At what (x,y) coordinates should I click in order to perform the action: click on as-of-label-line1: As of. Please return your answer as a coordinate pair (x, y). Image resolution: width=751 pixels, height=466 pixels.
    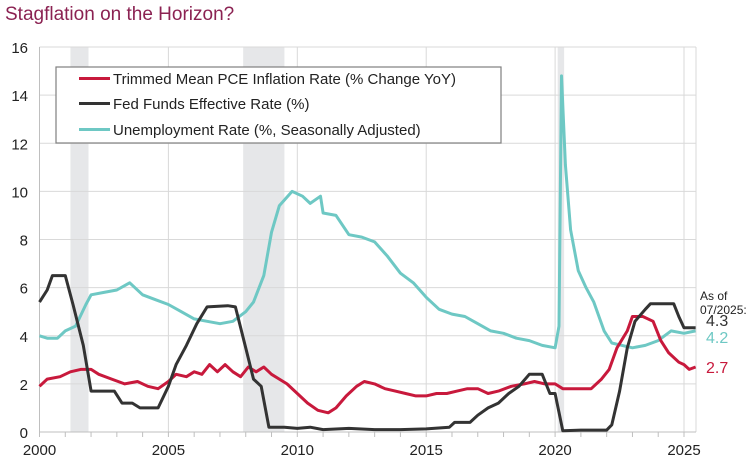
    Looking at the image, I should click on (714, 296).